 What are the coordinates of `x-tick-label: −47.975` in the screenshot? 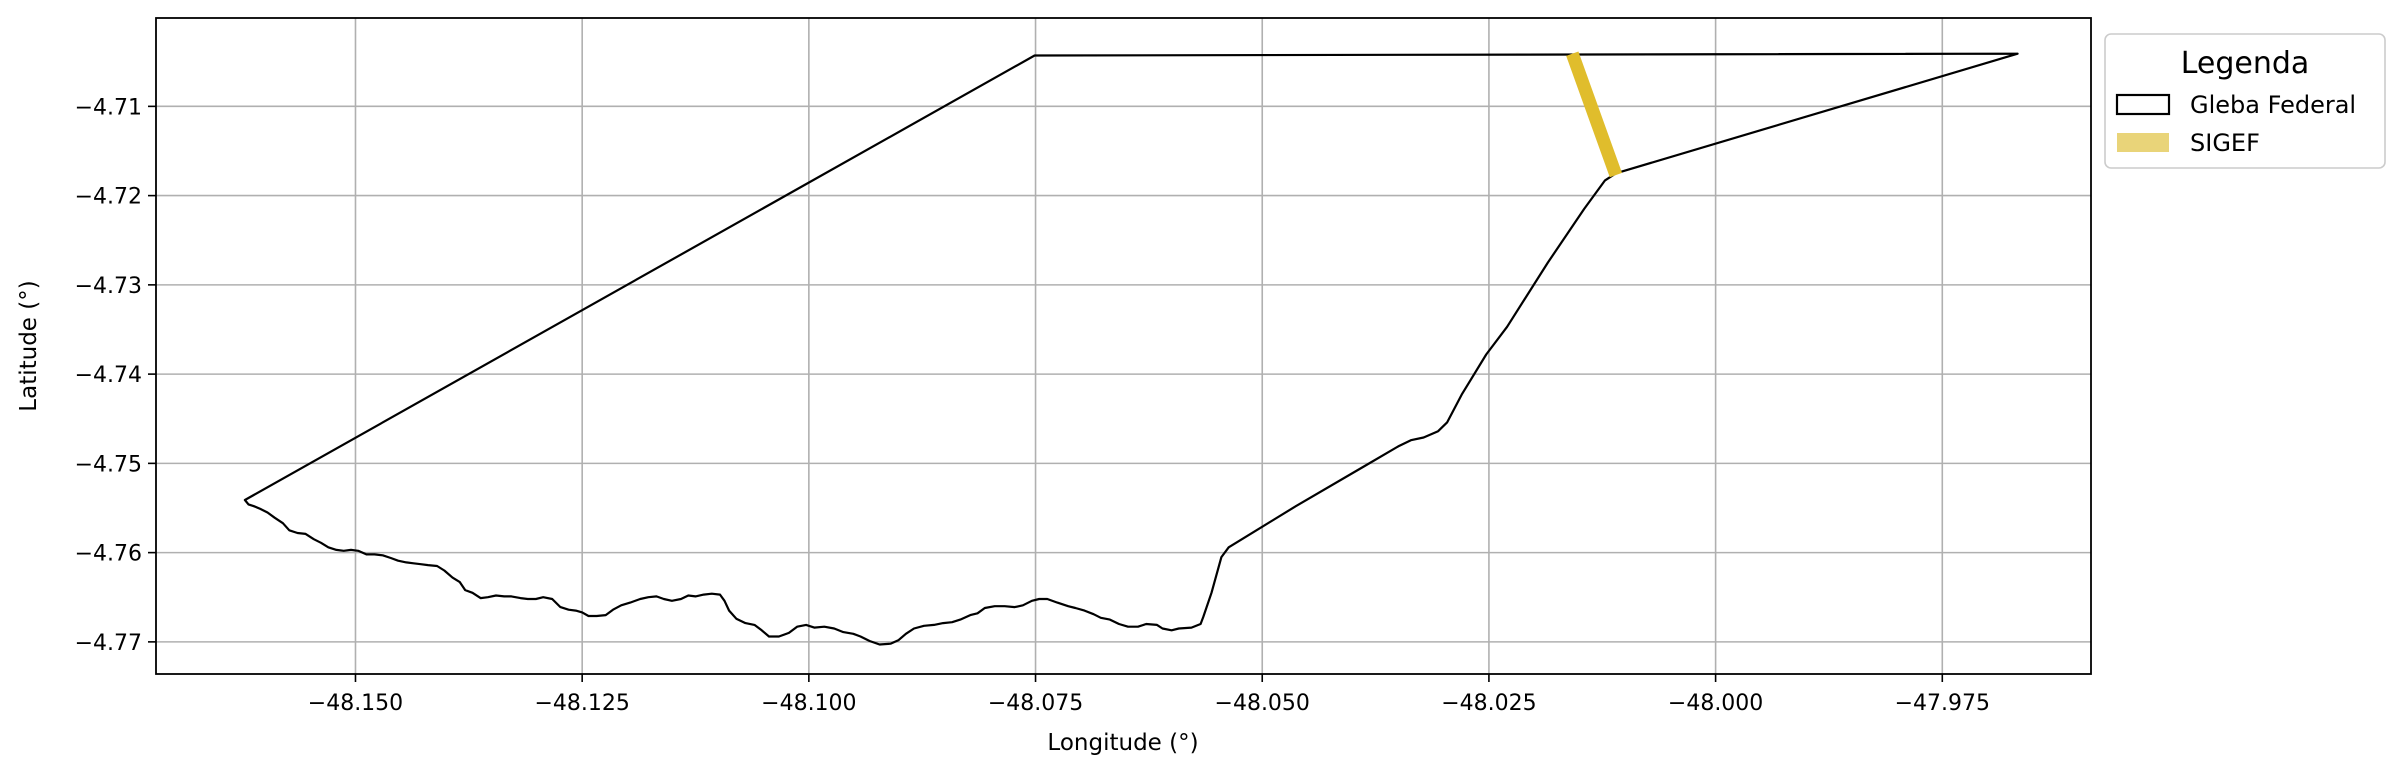 It's located at (1942, 703).